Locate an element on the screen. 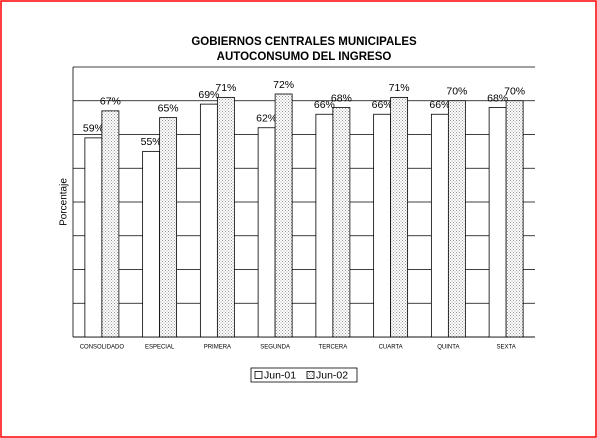 This screenshot has height=438, width=597. data-label: 59% is located at coordinates (93, 129).